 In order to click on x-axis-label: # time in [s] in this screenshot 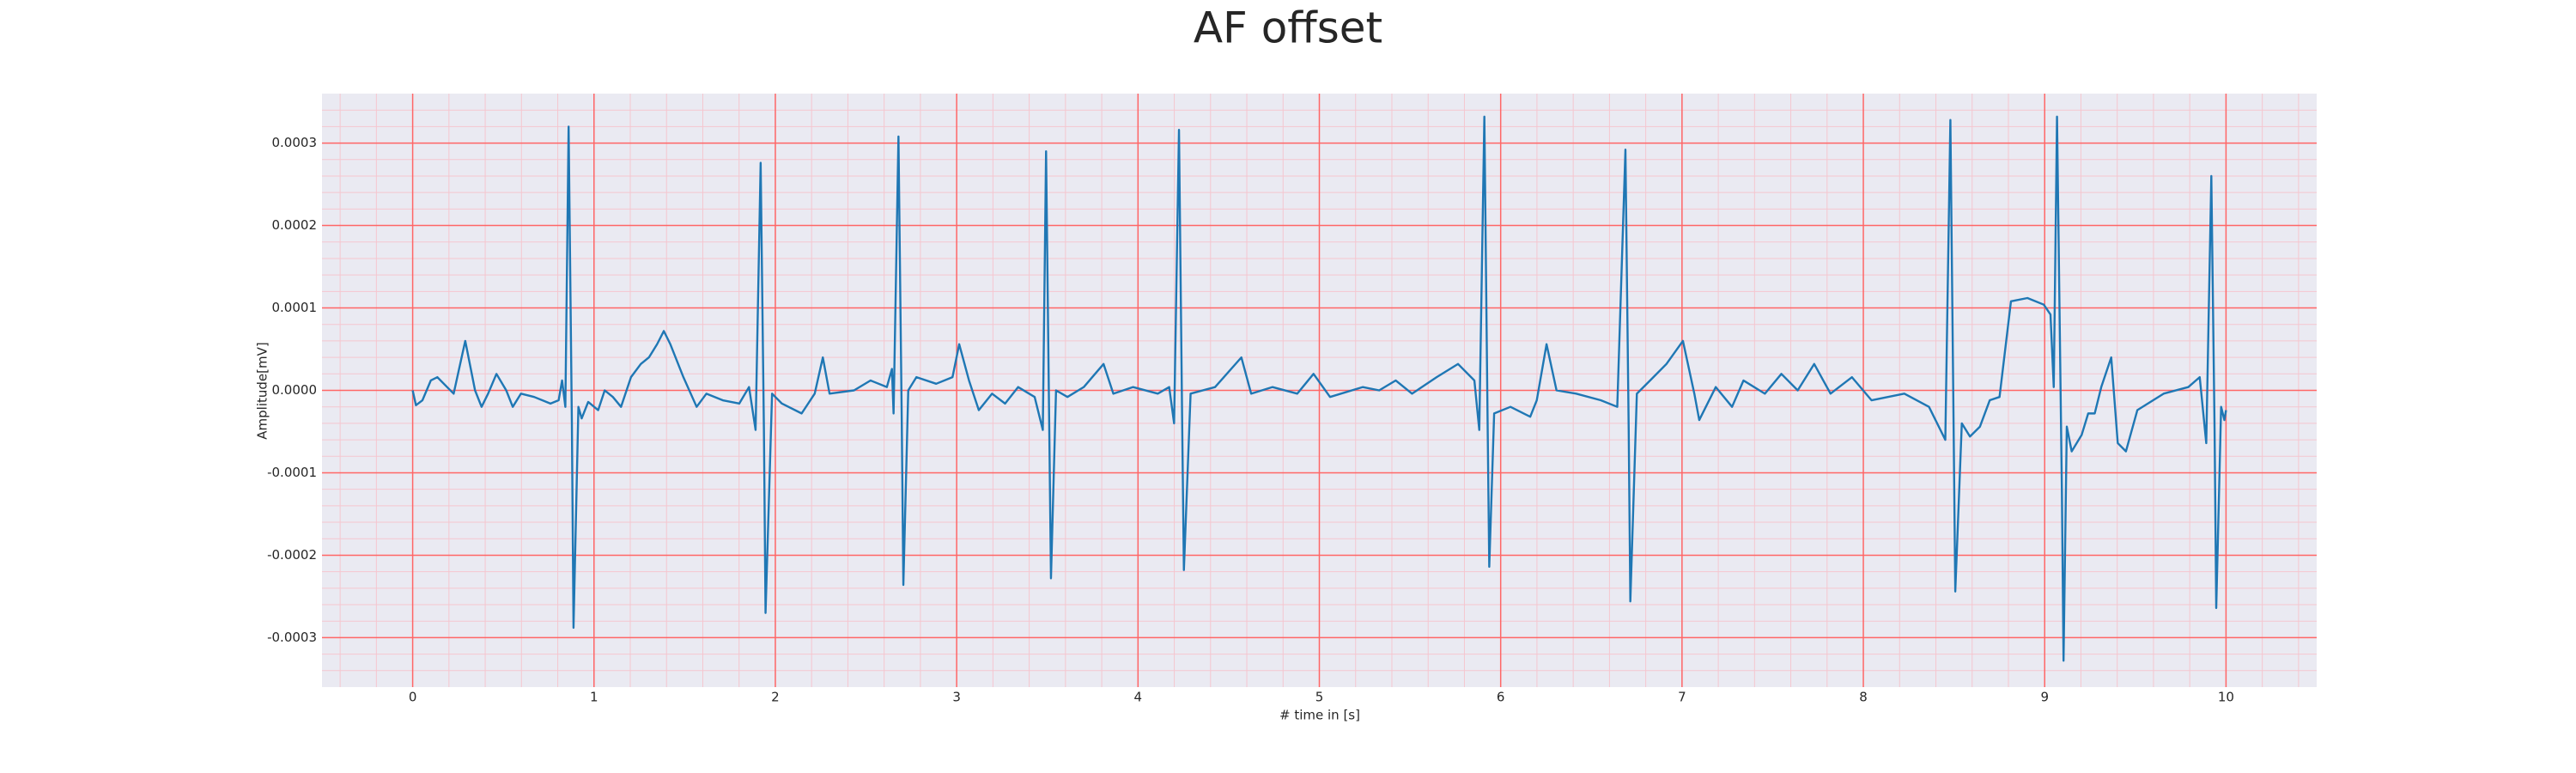, I will do `click(1319, 715)`.